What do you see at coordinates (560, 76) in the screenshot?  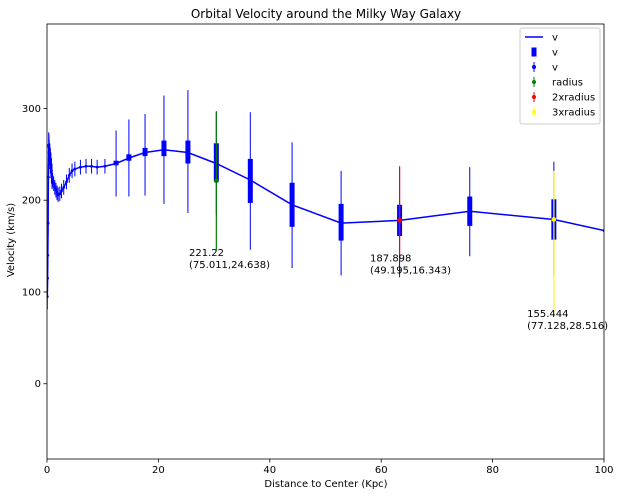 I see `legend-box` at bounding box center [560, 76].